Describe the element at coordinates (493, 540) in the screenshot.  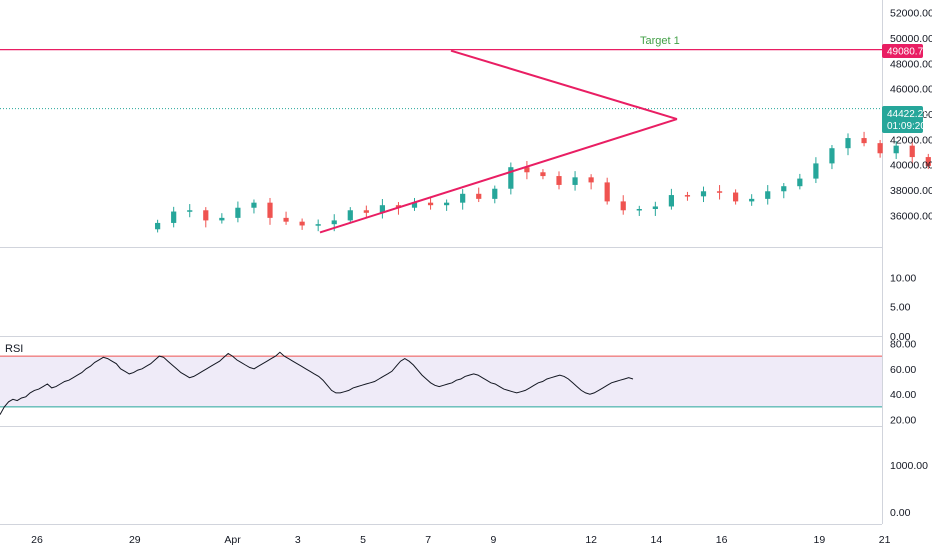
I see `date-tick-label: 9` at that location.